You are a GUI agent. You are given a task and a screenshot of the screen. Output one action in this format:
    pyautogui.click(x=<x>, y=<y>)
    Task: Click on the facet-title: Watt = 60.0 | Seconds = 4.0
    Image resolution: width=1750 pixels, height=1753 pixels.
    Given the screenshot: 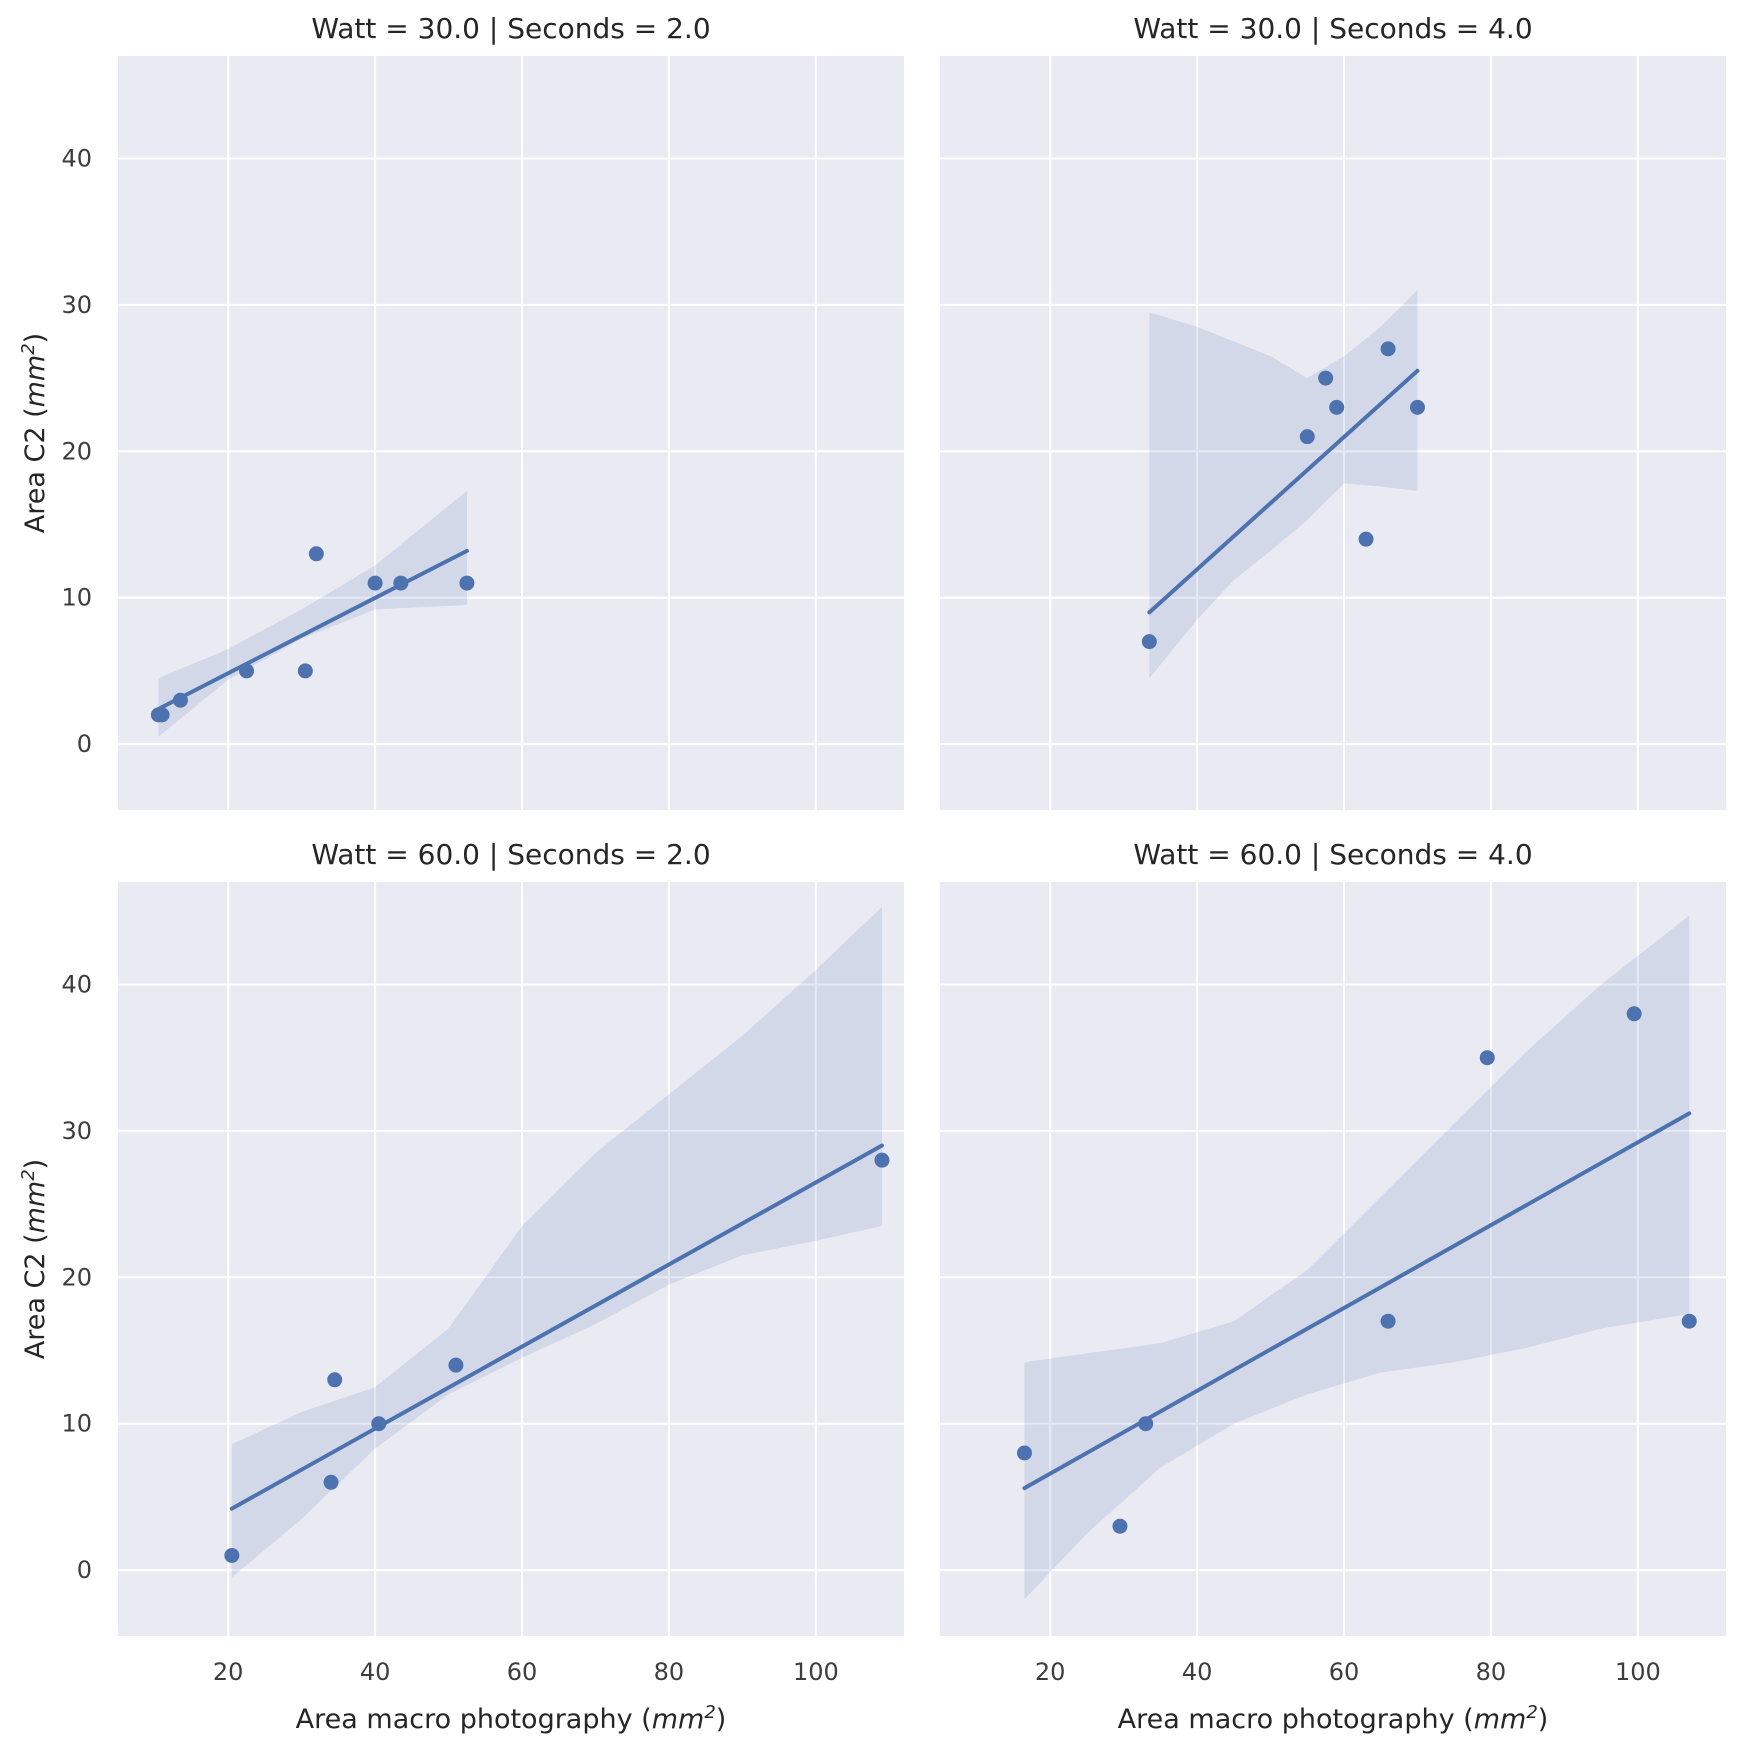 What is the action you would take?
    pyautogui.click(x=1332, y=854)
    